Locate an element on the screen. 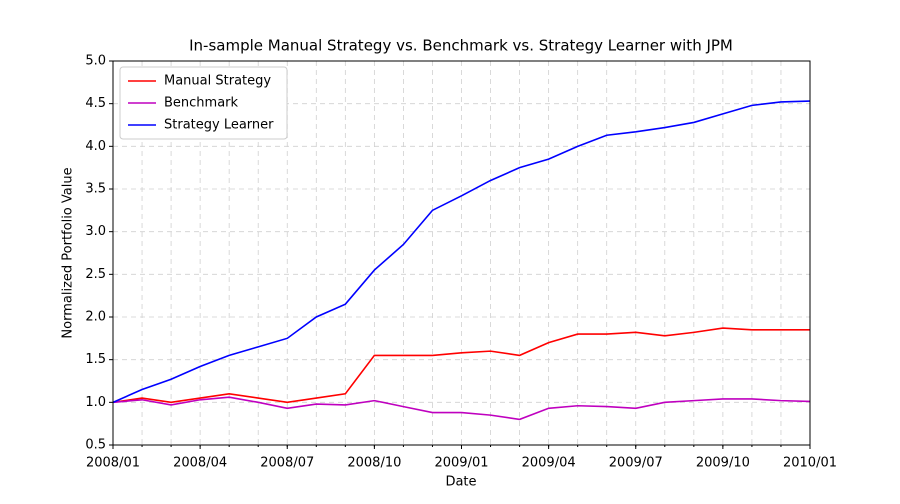 This screenshot has width=900, height=504. x-tick-label: 2008/04 is located at coordinates (200, 463).